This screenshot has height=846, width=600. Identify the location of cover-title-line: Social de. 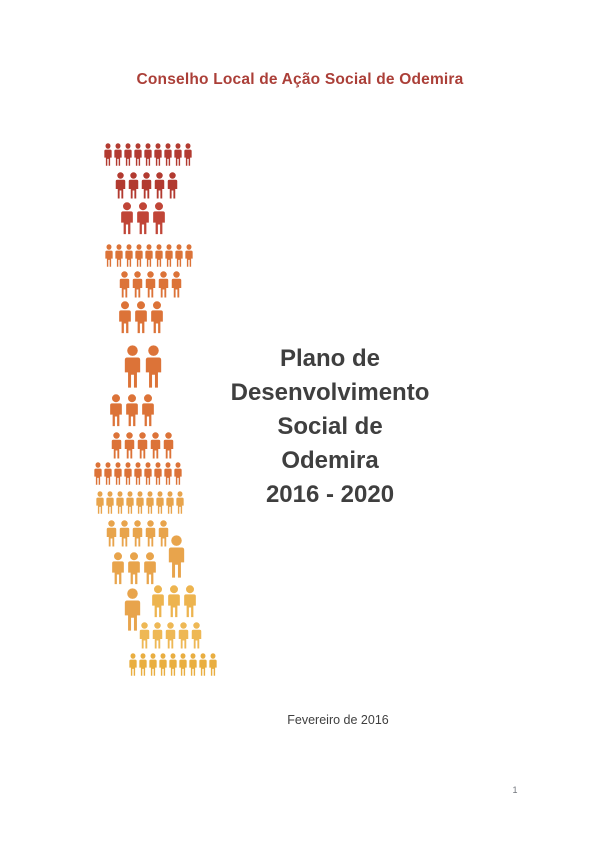
(330, 426).